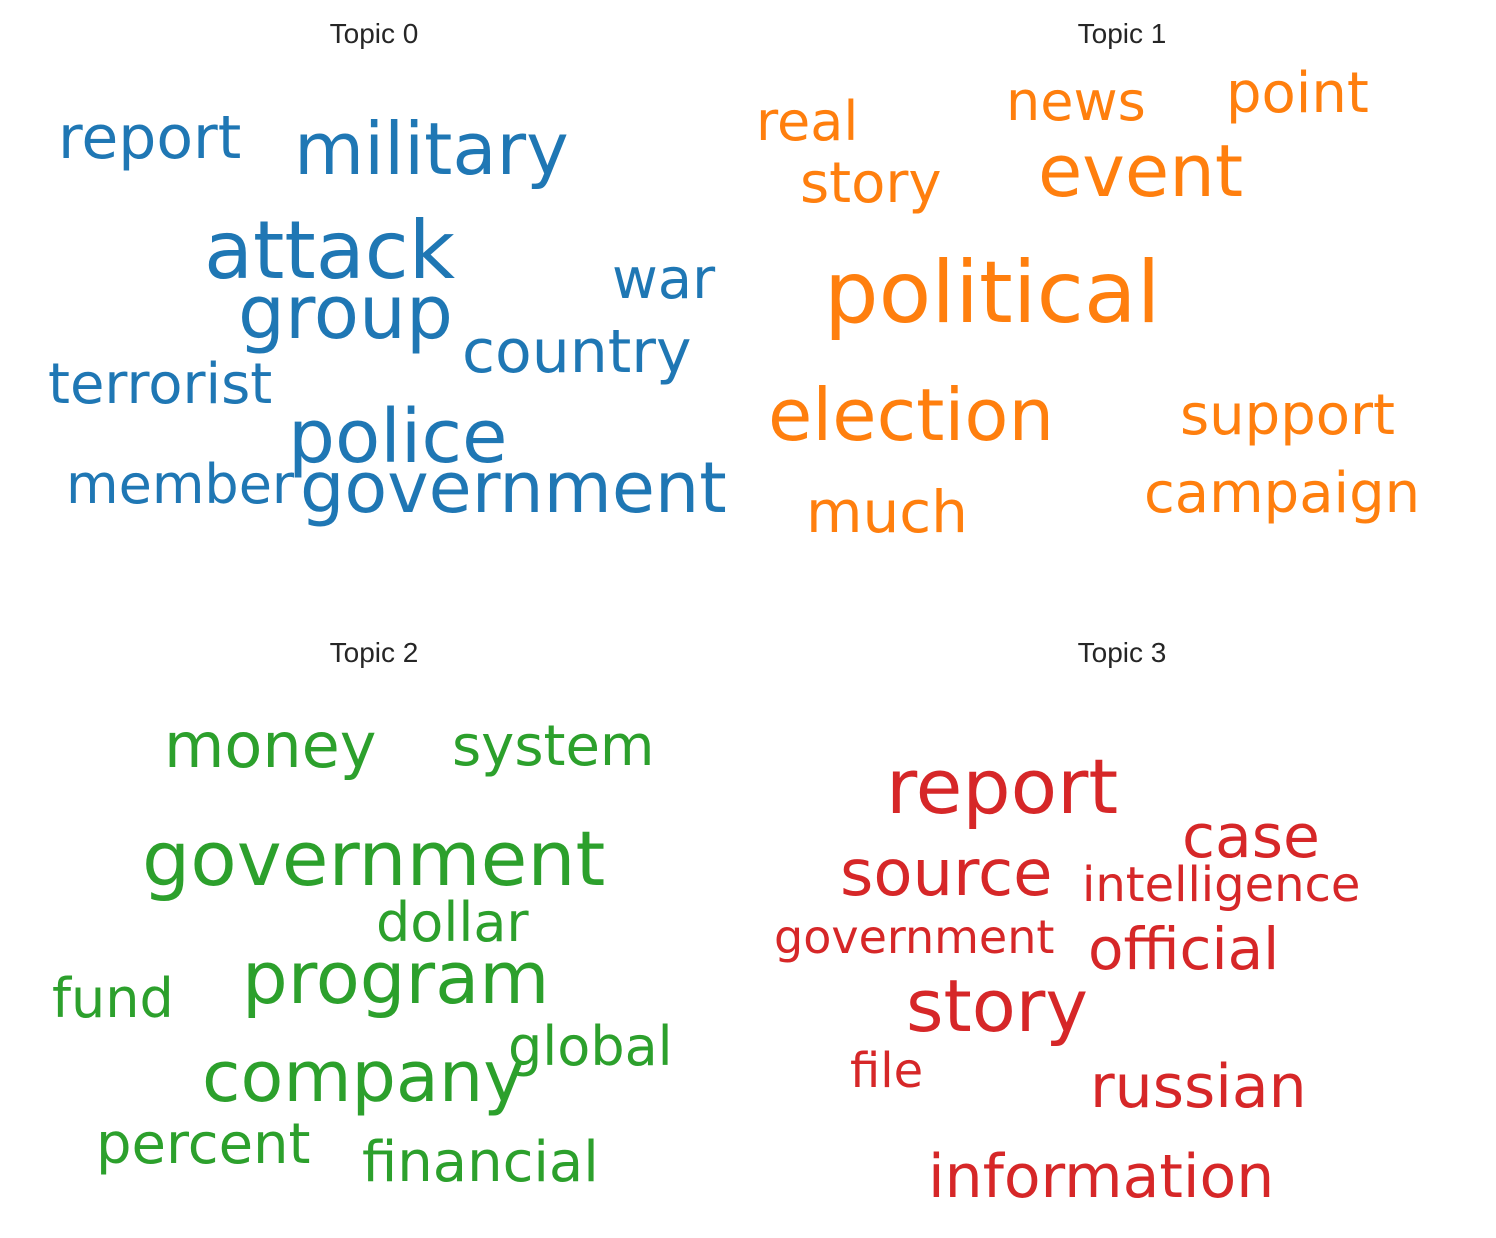 Image resolution: width=1496 pixels, height=1238 pixels. I want to click on word-russian: russian, so click(1198, 1087).